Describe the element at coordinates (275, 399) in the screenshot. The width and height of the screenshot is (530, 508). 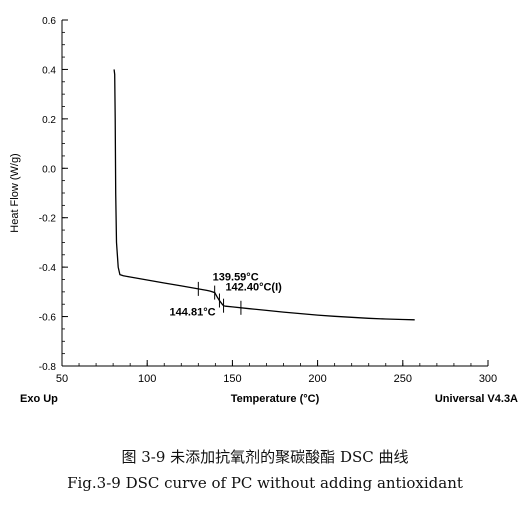
I see `x-axis-label: Temperature (°C)` at that location.